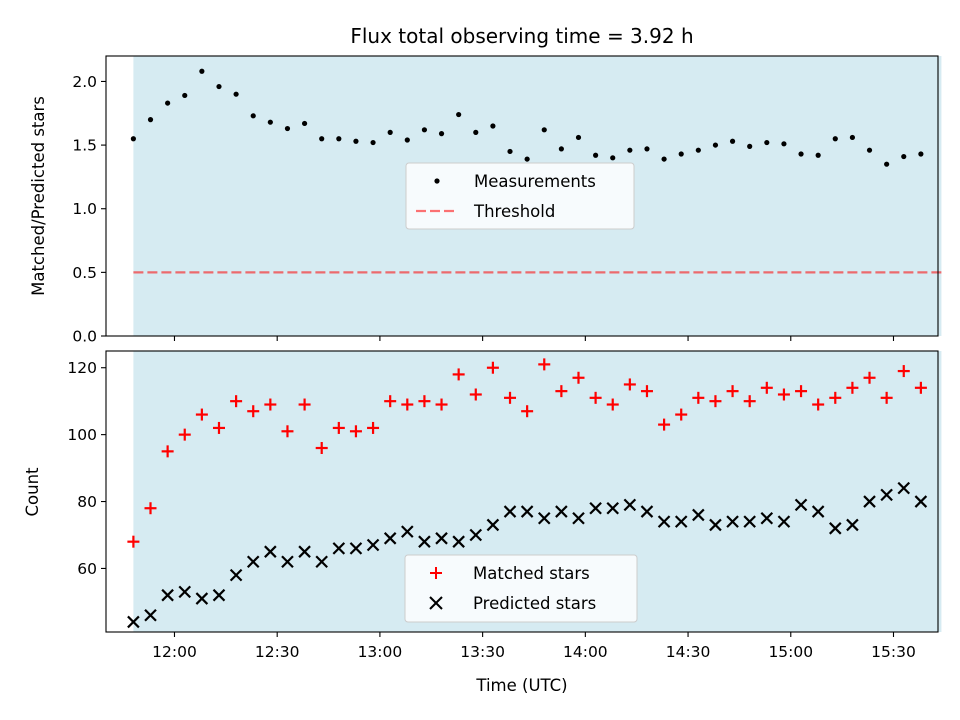 Image resolution: width=960 pixels, height=720 pixels. What do you see at coordinates (521, 36) in the screenshot?
I see `chart-title: Flux total observing time = 3.92 h` at bounding box center [521, 36].